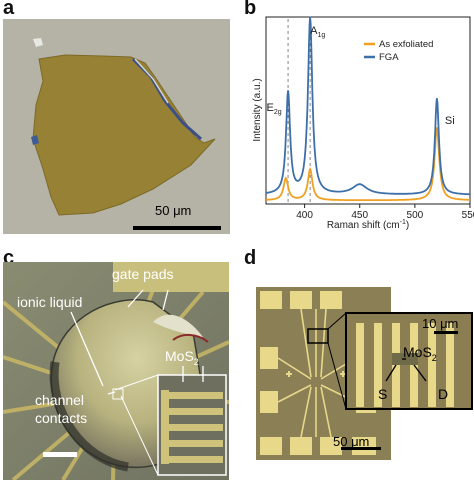 The image size is (474, 483). What do you see at coordinates (182, 357) in the screenshot?
I see `label-mos2-c: MoS2` at bounding box center [182, 357].